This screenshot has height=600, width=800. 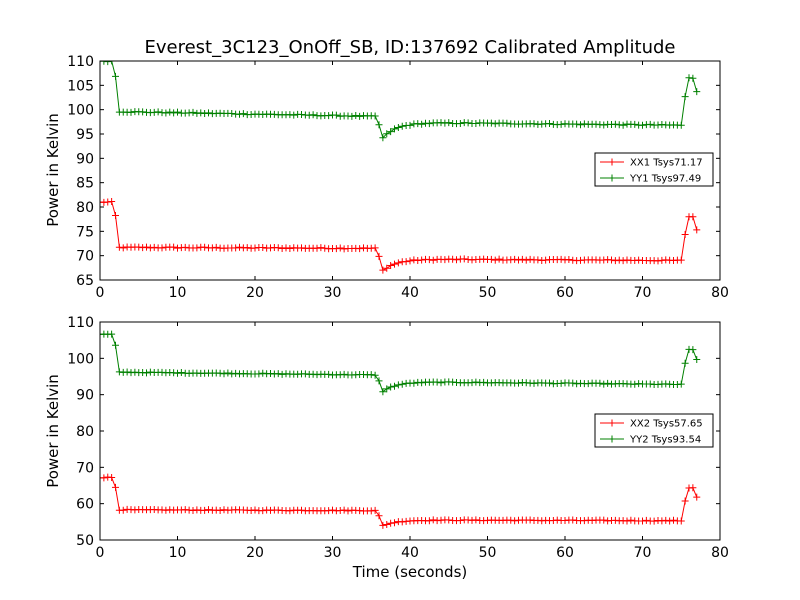 What do you see at coordinates (255, 553) in the screenshot?
I see `x-tick-label: 20` at bounding box center [255, 553].